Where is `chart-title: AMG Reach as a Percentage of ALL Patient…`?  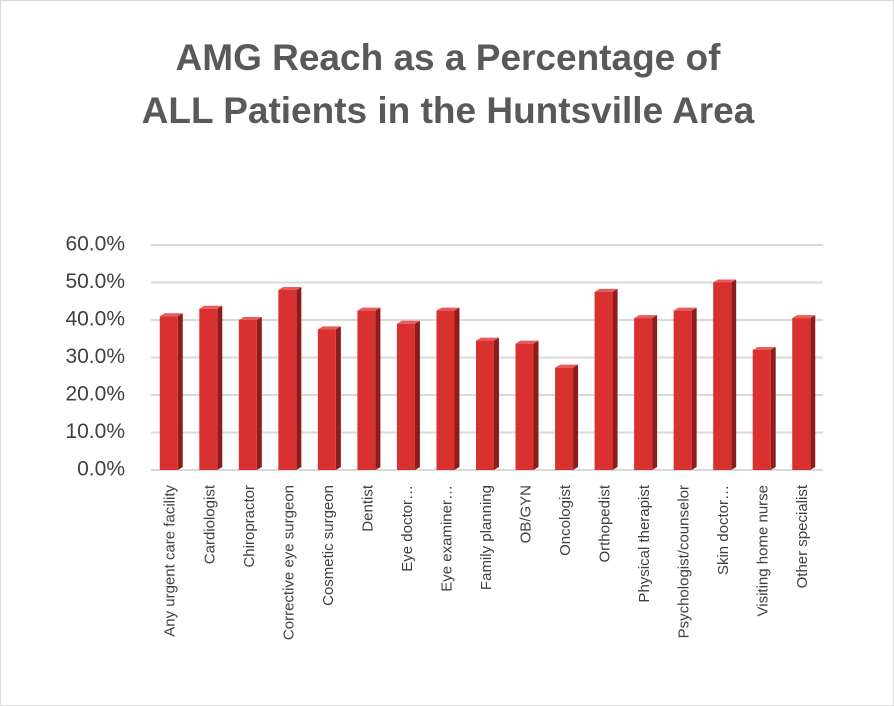
chart-title: AMG Reach as a Percentage of ALL Patient… is located at coordinates (448, 84).